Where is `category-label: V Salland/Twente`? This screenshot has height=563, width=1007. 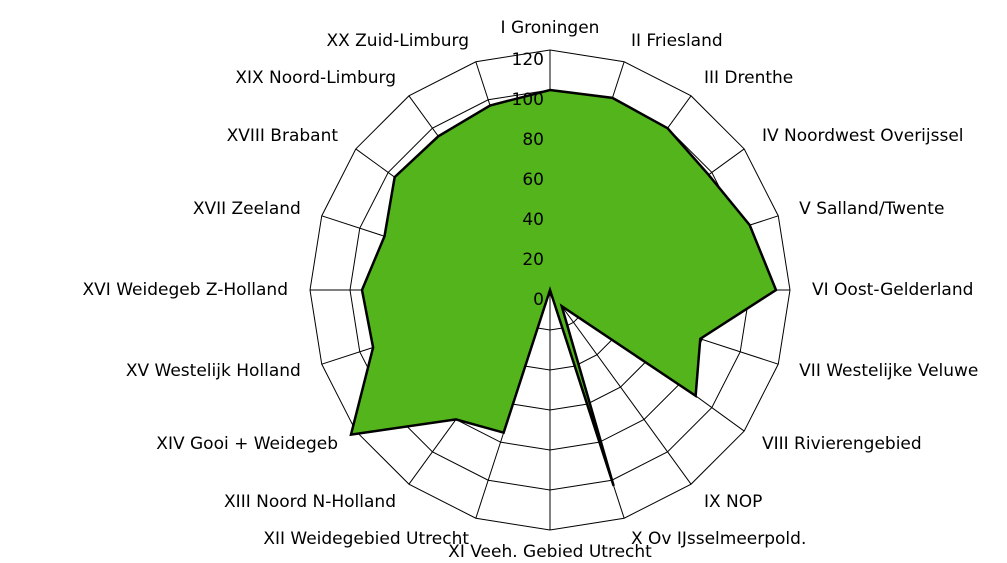 category-label: V Salland/Twente is located at coordinates (871, 209).